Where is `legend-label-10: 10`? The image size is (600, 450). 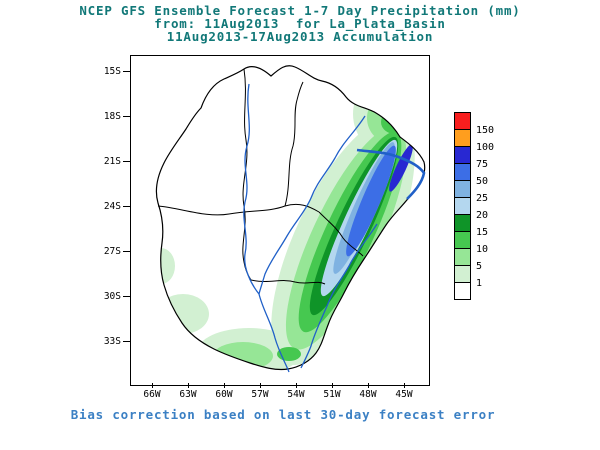 legend-label-10: 10 is located at coordinates (482, 249).